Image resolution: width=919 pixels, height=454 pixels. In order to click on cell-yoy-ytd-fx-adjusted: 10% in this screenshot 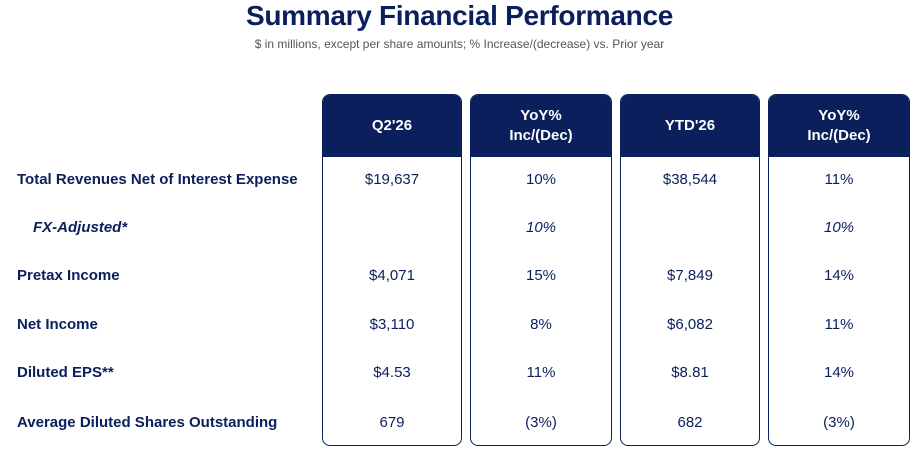, I will do `click(839, 227)`.